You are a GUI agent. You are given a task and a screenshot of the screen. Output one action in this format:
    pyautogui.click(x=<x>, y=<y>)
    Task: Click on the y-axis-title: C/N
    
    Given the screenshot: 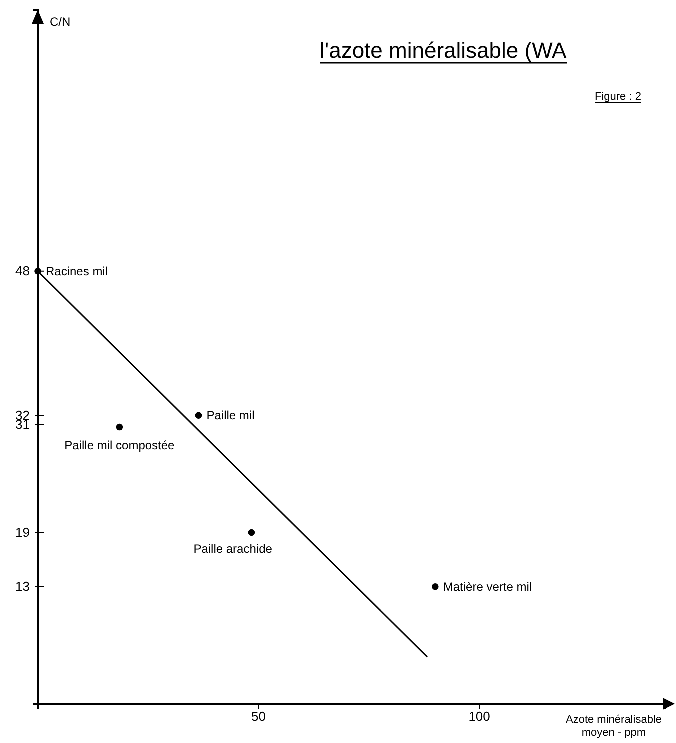 What is the action you would take?
    pyautogui.click(x=60, y=22)
    